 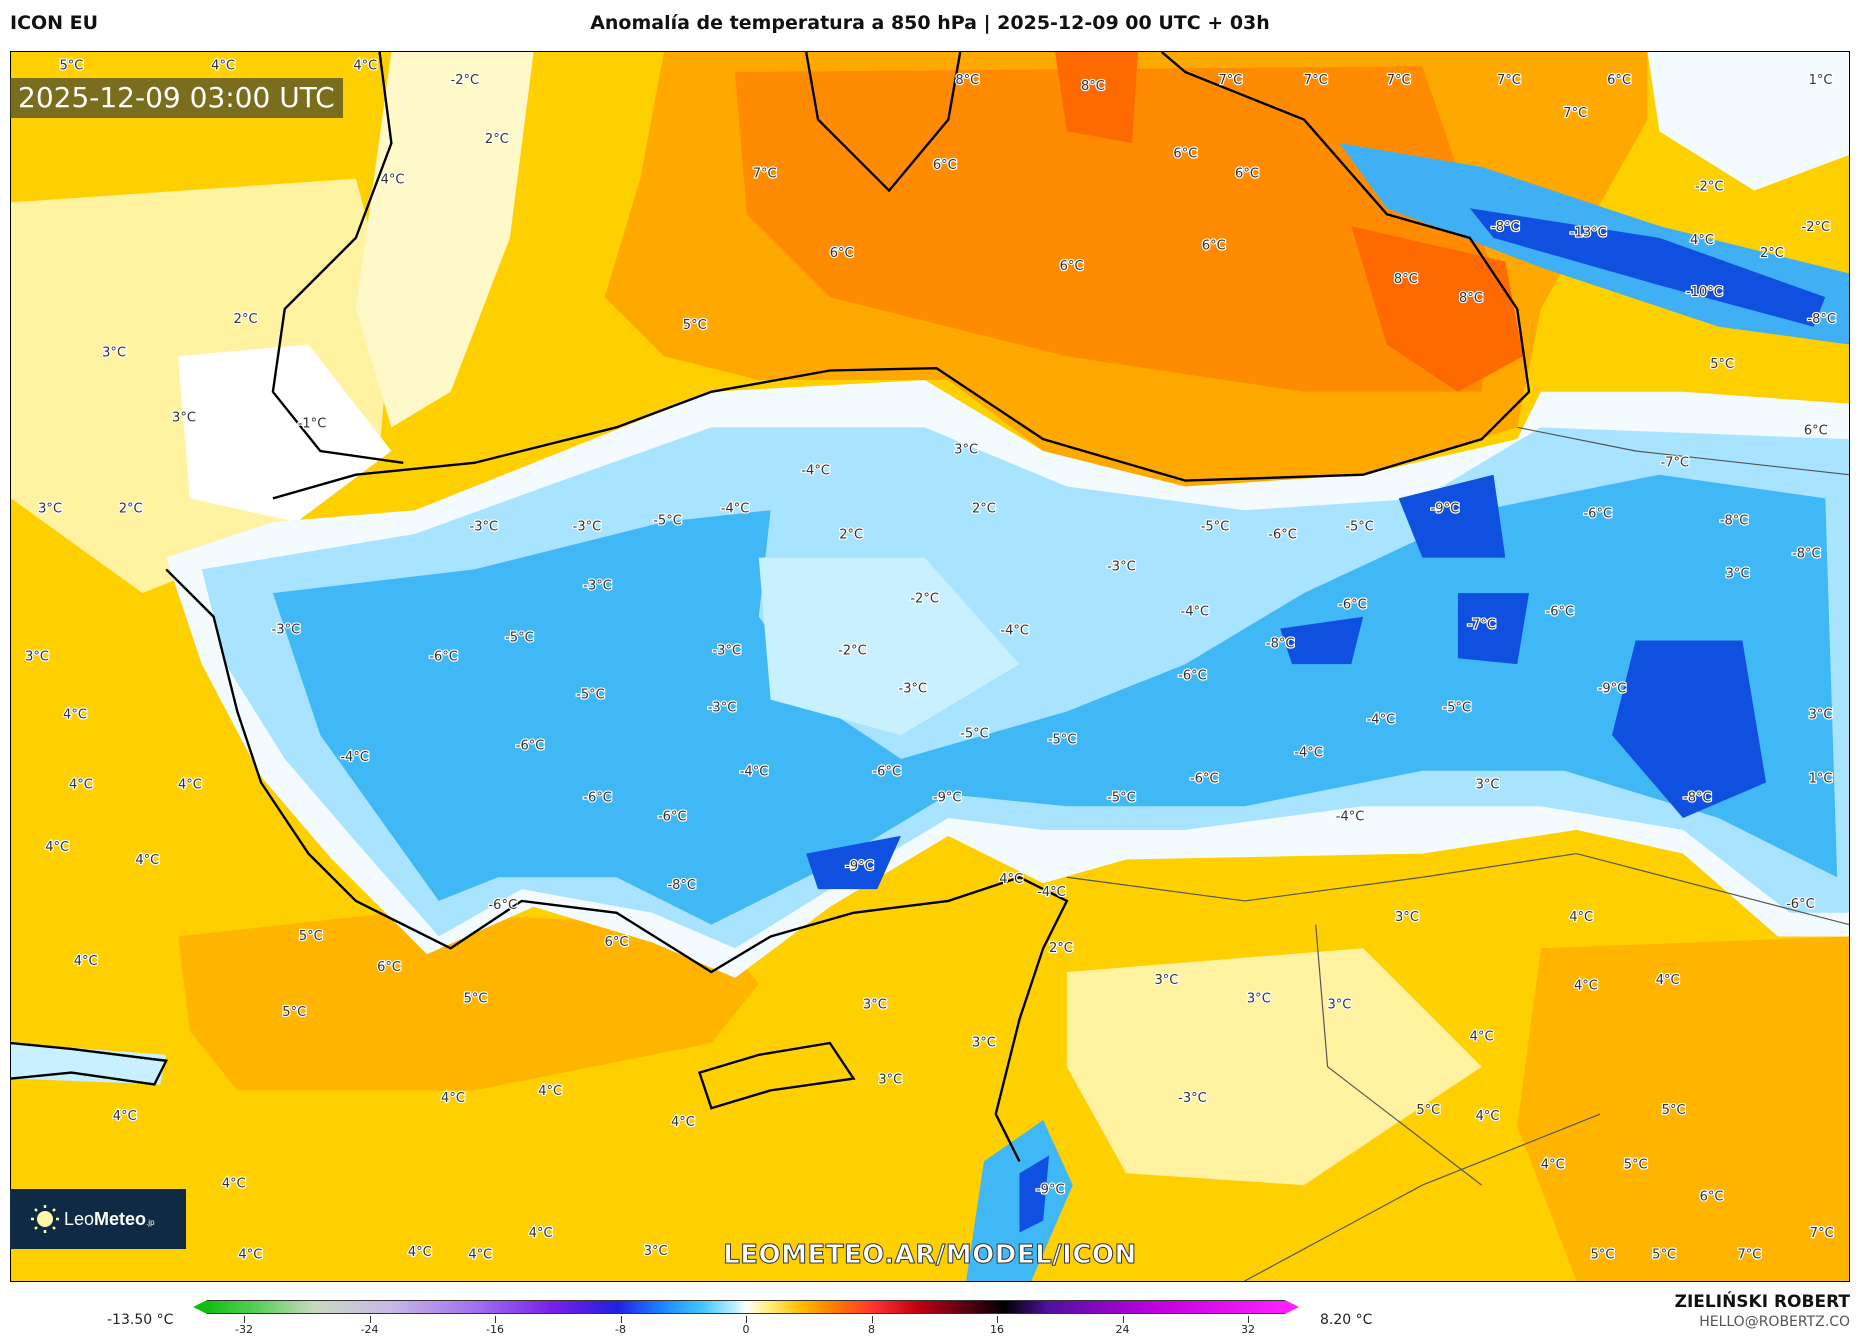 What do you see at coordinates (1248, 1329) in the screenshot?
I see `colorbar-tick-label: 32` at bounding box center [1248, 1329].